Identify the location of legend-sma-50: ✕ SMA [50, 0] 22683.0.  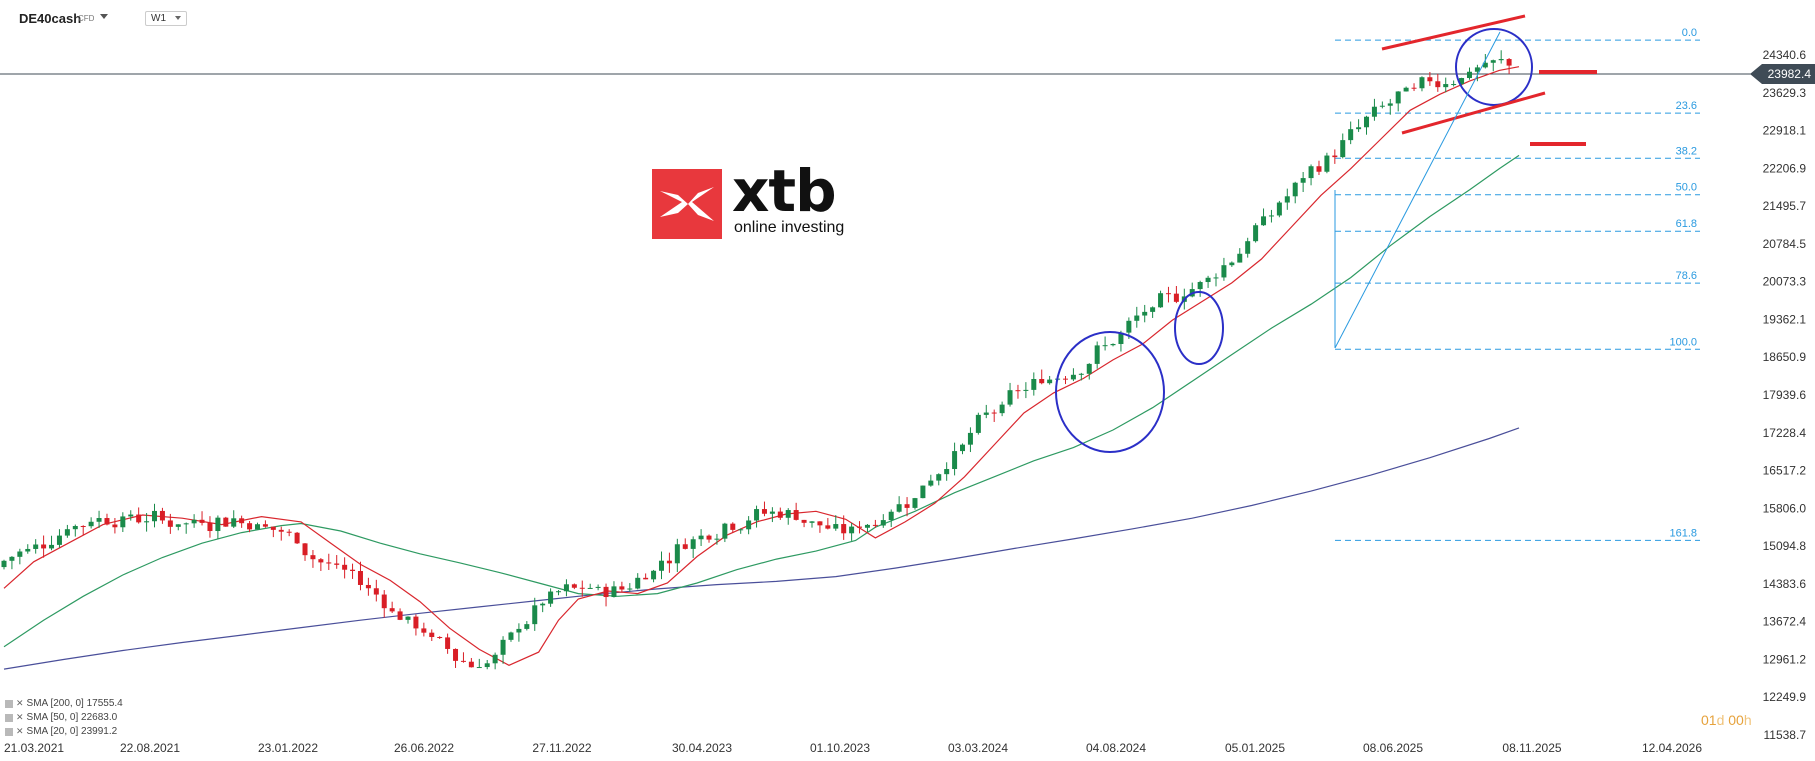
(61, 717).